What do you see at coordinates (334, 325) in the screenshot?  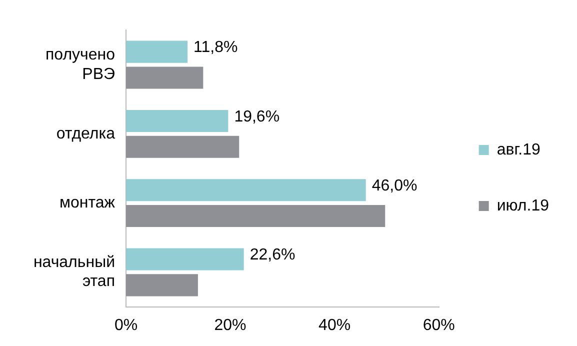 I see `x-tick-label: 40%` at bounding box center [334, 325].